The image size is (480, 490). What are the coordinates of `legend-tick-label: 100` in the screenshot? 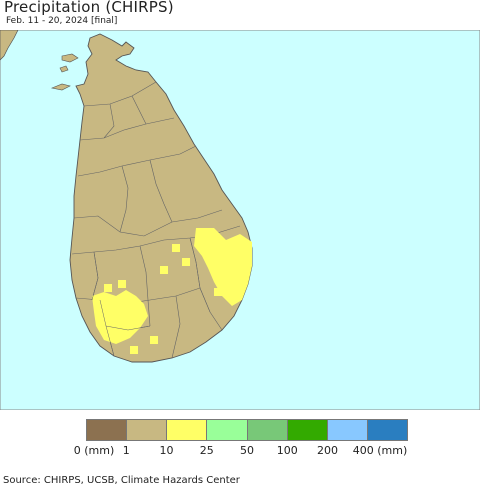 It's located at (287, 450).